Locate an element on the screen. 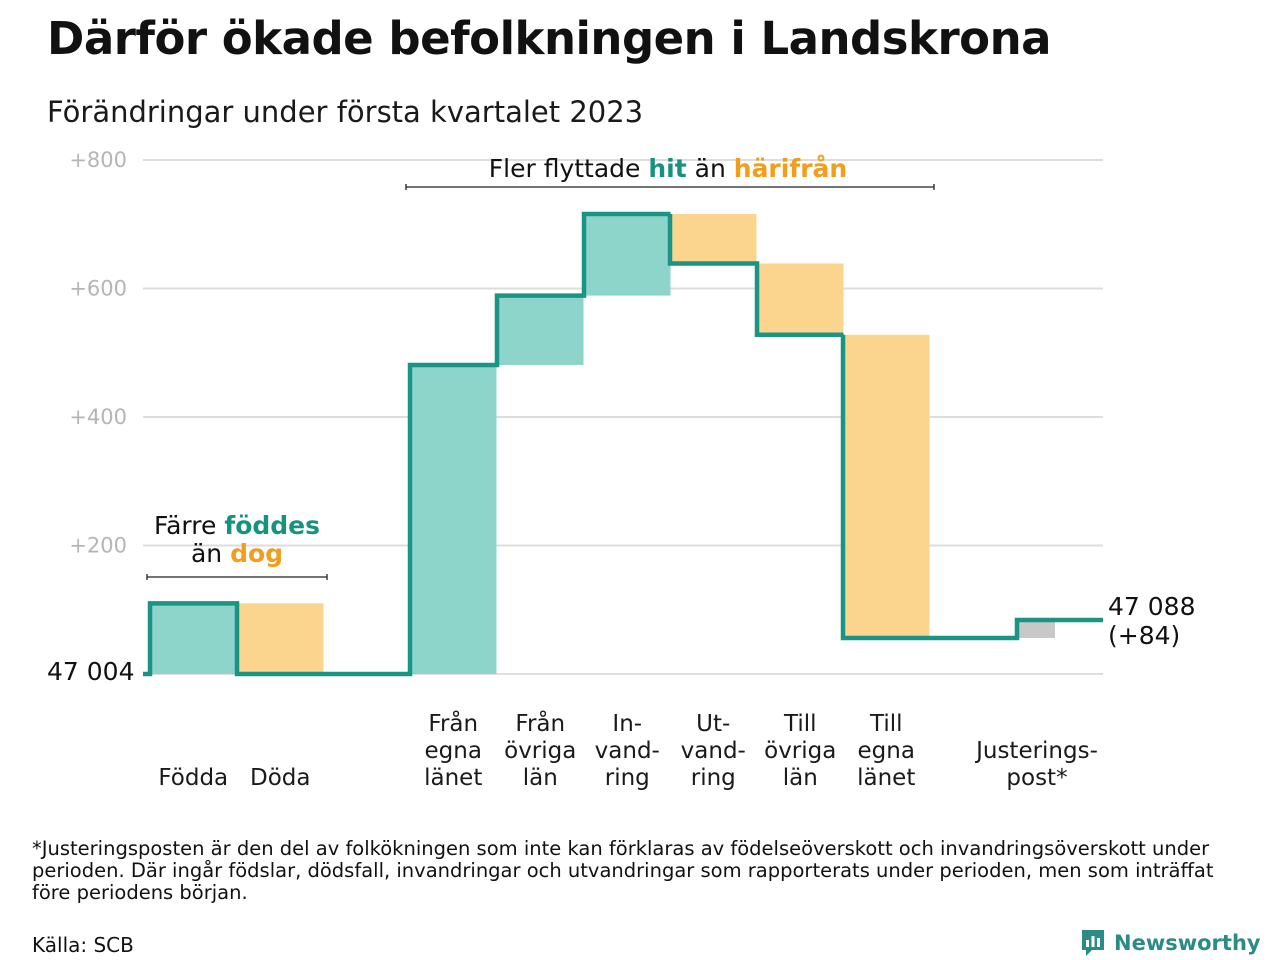 The height and width of the screenshot is (960, 1280). y-tick-label: +400 is located at coordinates (98, 417).